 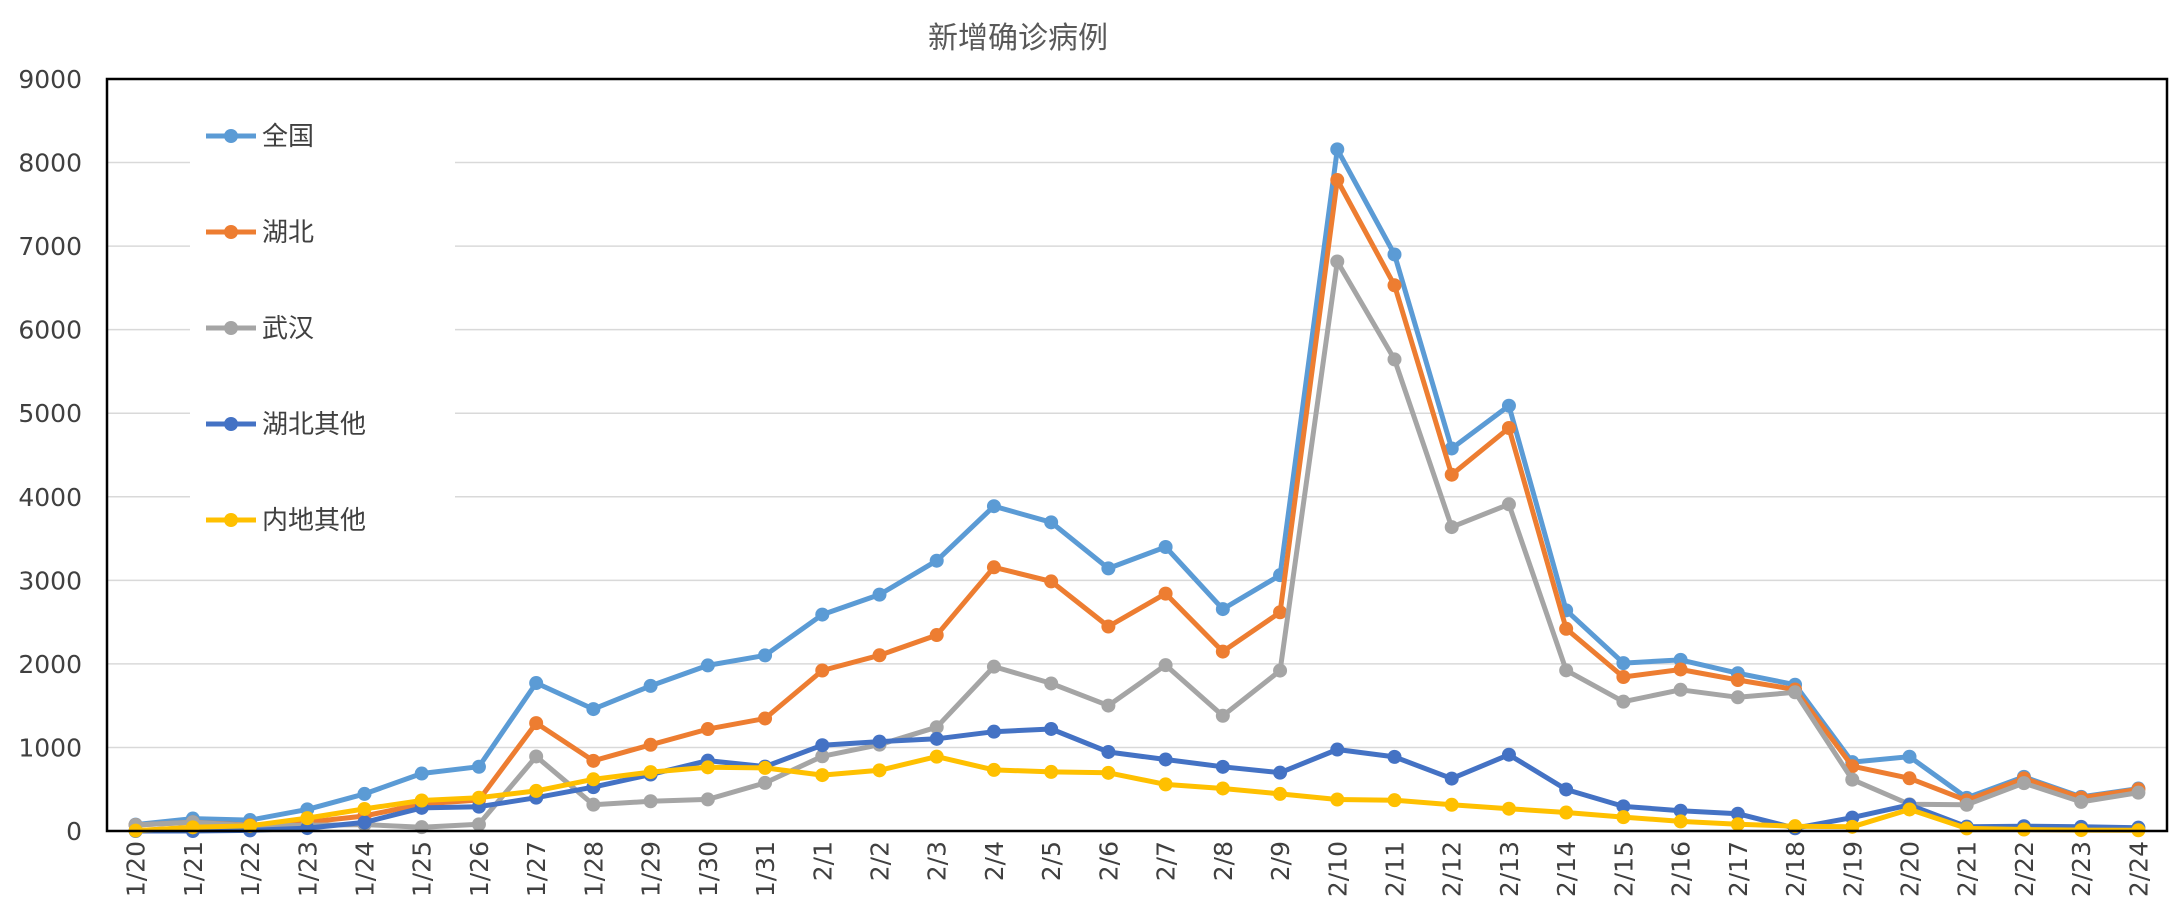 I want to click on legend-entry: 内地其他, so click(x=286, y=521).